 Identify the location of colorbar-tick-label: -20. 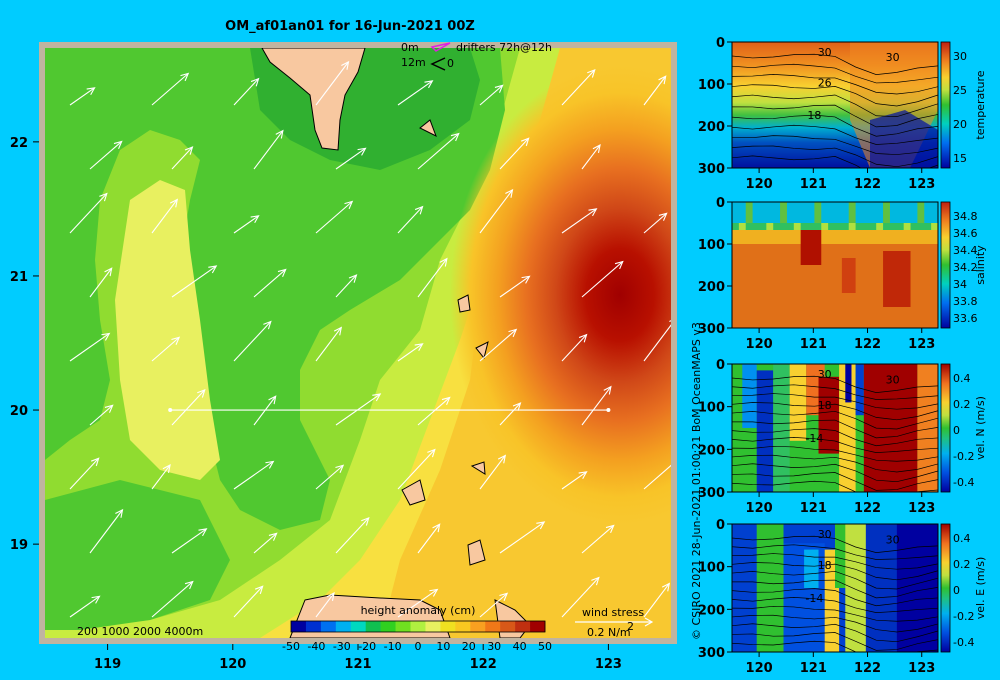
(367, 646).